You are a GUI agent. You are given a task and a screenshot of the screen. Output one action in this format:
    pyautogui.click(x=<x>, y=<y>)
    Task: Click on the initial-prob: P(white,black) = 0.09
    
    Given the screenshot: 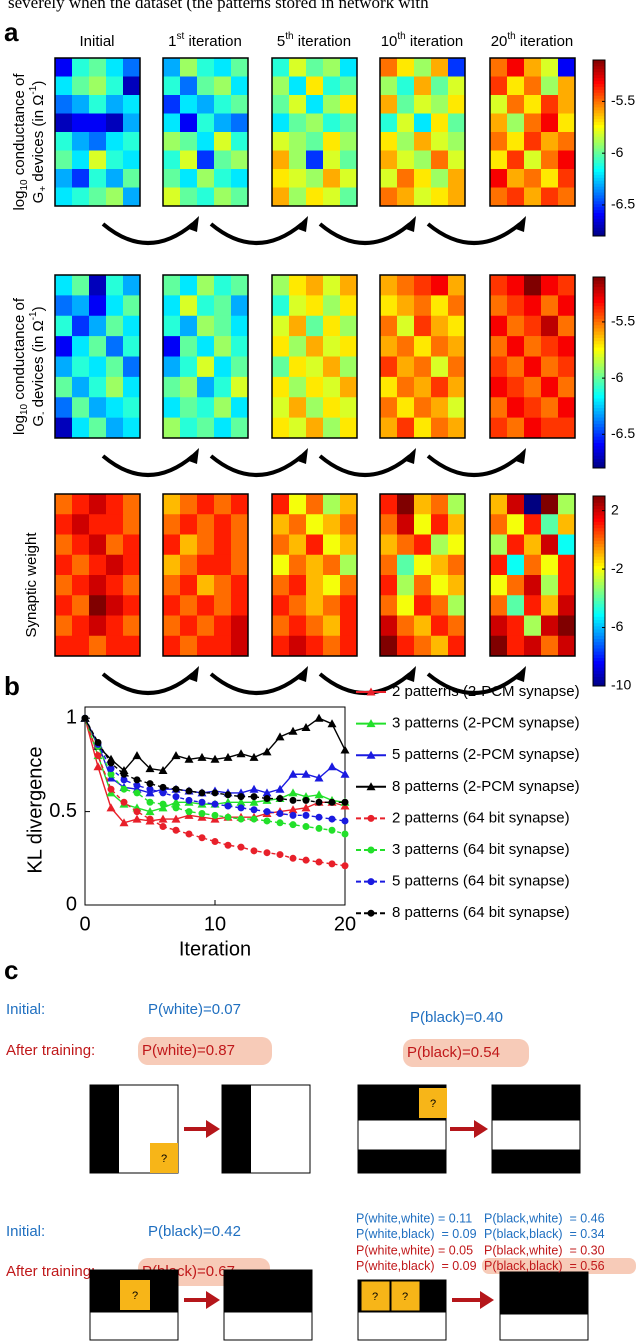 What is the action you would take?
    pyautogui.click(x=416, y=1234)
    